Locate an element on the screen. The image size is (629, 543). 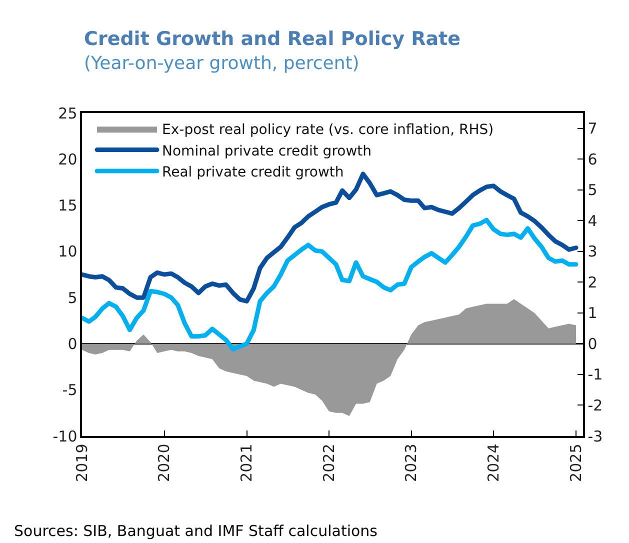
legend-label: Ex-post real policy rate (vs. core inflation, RHS) is located at coordinates (328, 130).